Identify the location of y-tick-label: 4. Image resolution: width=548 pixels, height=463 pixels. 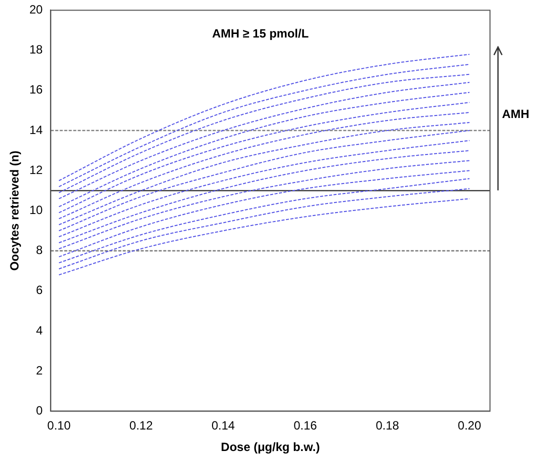
(40, 330).